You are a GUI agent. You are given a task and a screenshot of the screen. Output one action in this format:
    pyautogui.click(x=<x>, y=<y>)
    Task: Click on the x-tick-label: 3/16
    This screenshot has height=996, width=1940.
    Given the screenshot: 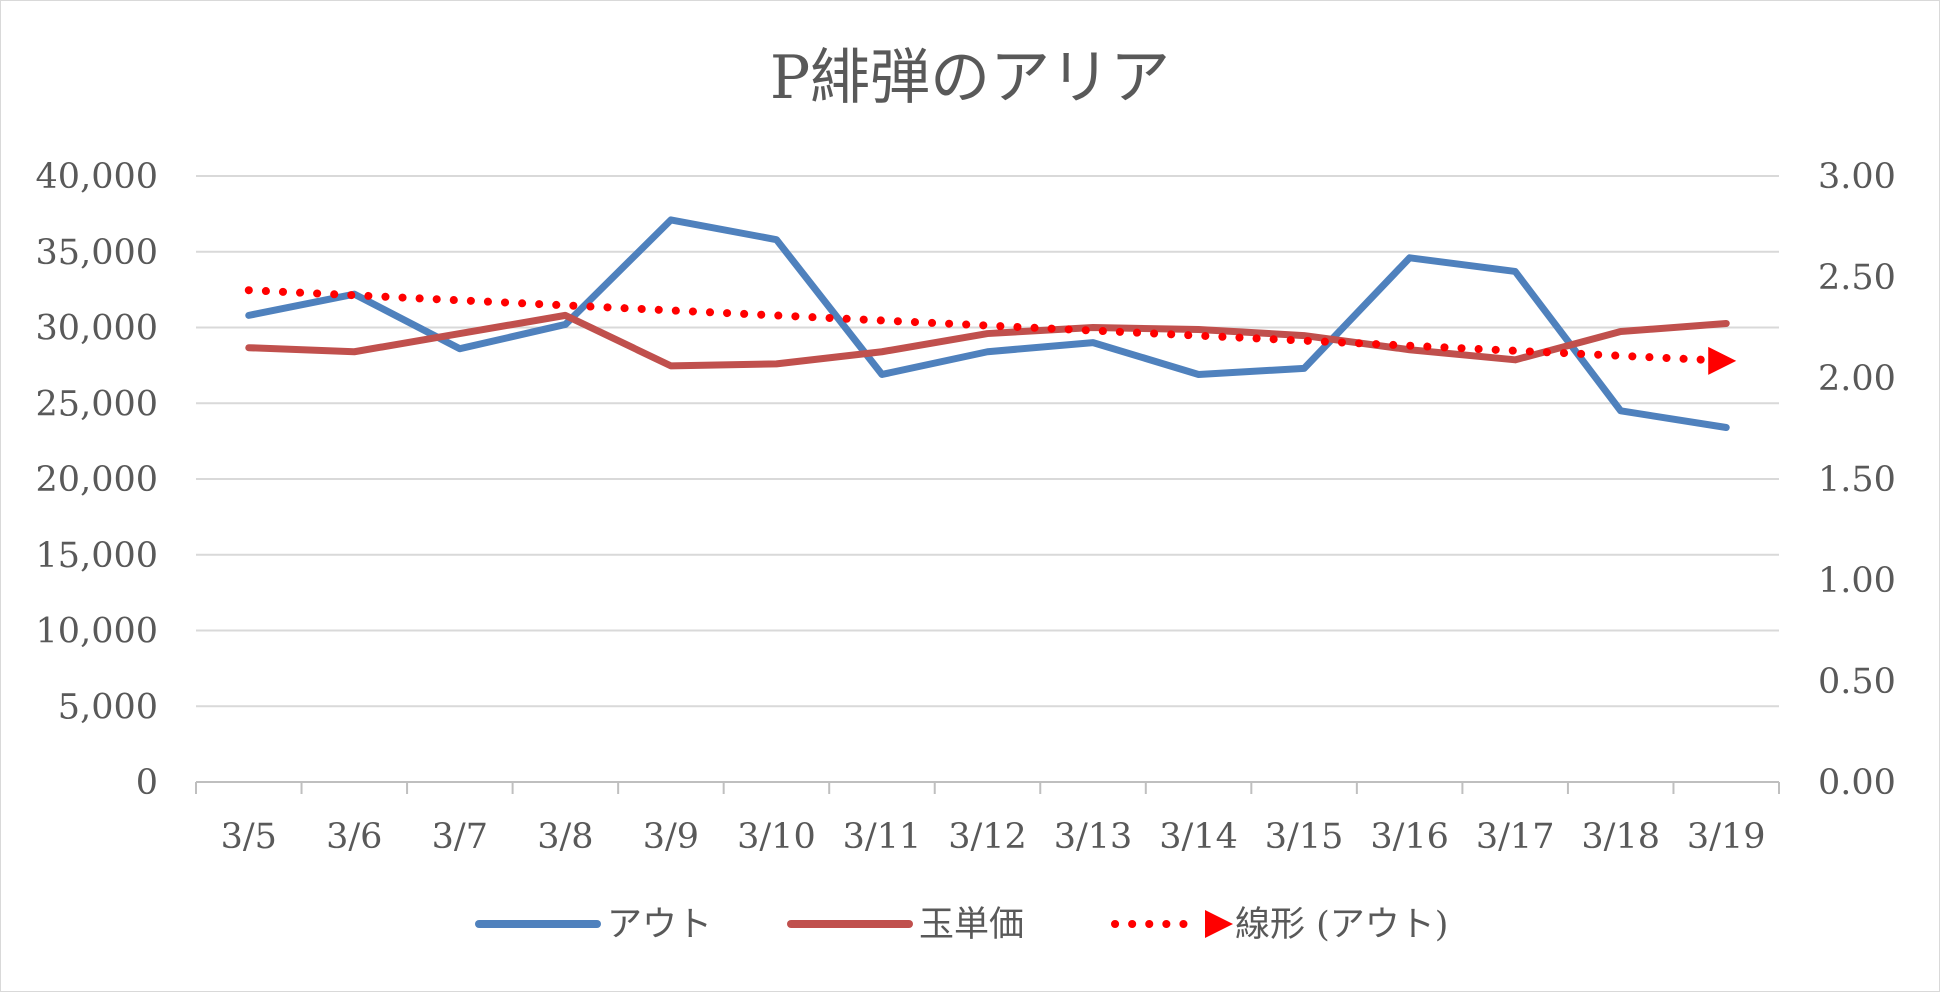 What is the action you would take?
    pyautogui.click(x=1409, y=837)
    